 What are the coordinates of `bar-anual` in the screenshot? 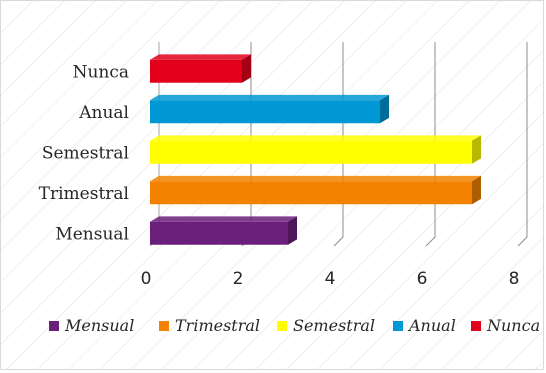 It's located at (269, 109).